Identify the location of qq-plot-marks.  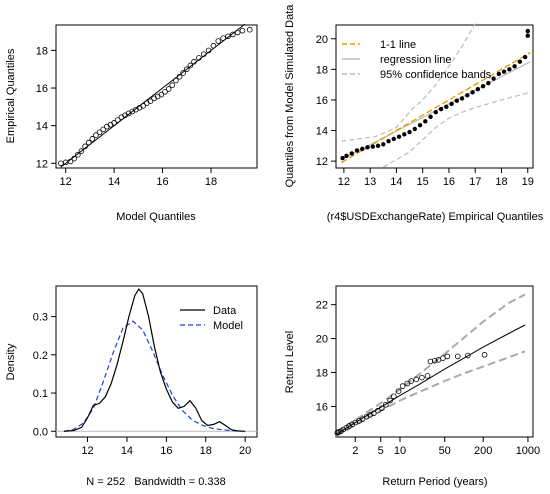
(155, 95).